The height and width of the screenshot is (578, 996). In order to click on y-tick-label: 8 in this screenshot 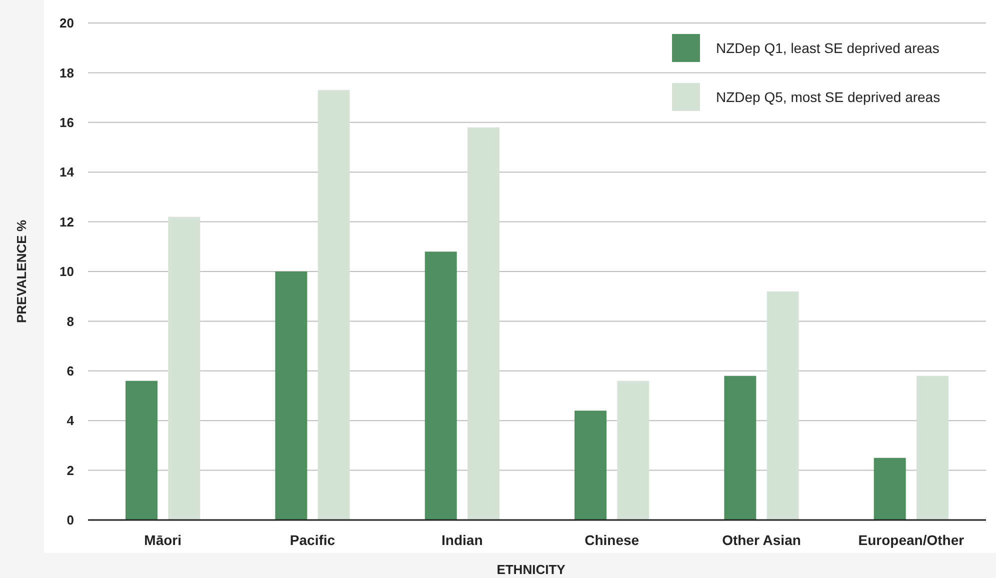, I will do `click(70, 321)`.